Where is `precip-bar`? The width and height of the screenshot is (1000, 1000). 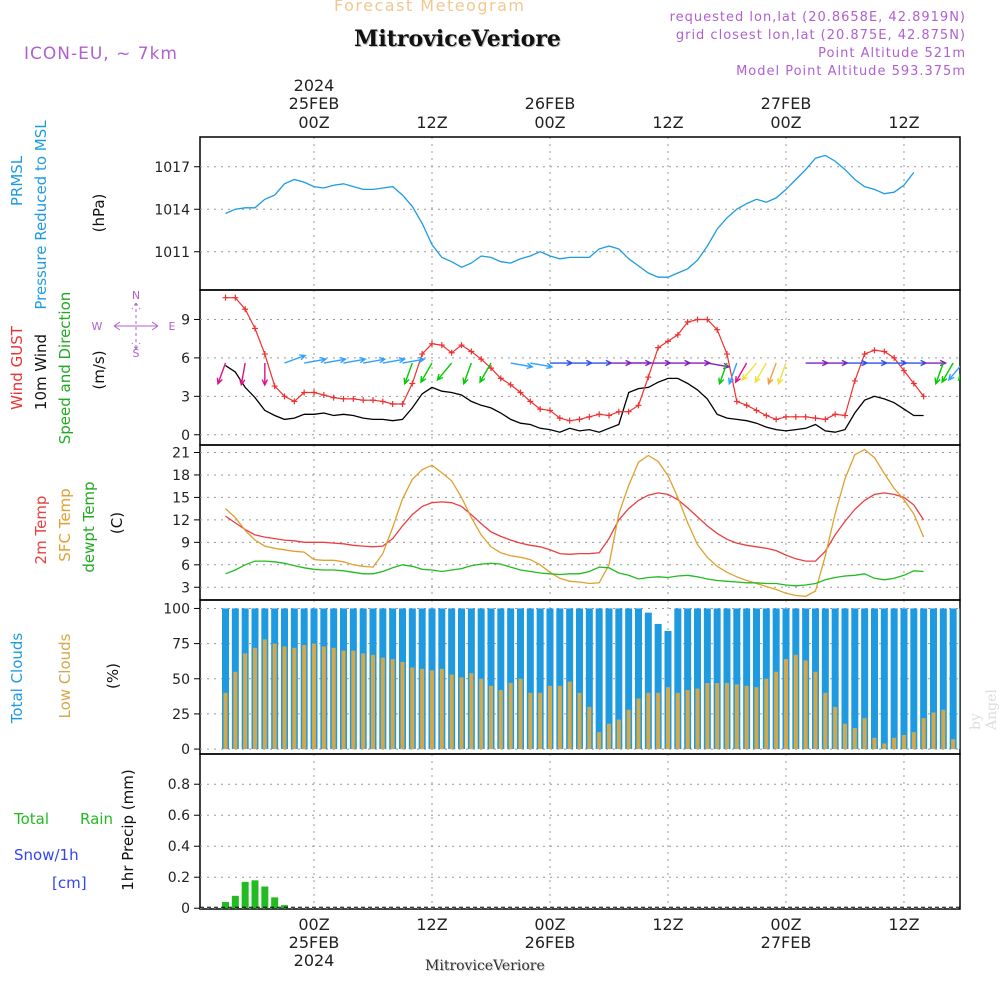
precip-bar is located at coordinates (255, 894).